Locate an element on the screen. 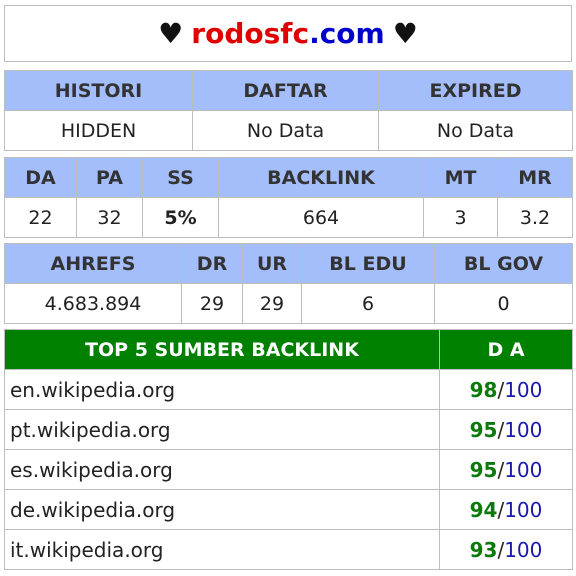  backlink-site: de.wikipedia.org is located at coordinates (222, 509).